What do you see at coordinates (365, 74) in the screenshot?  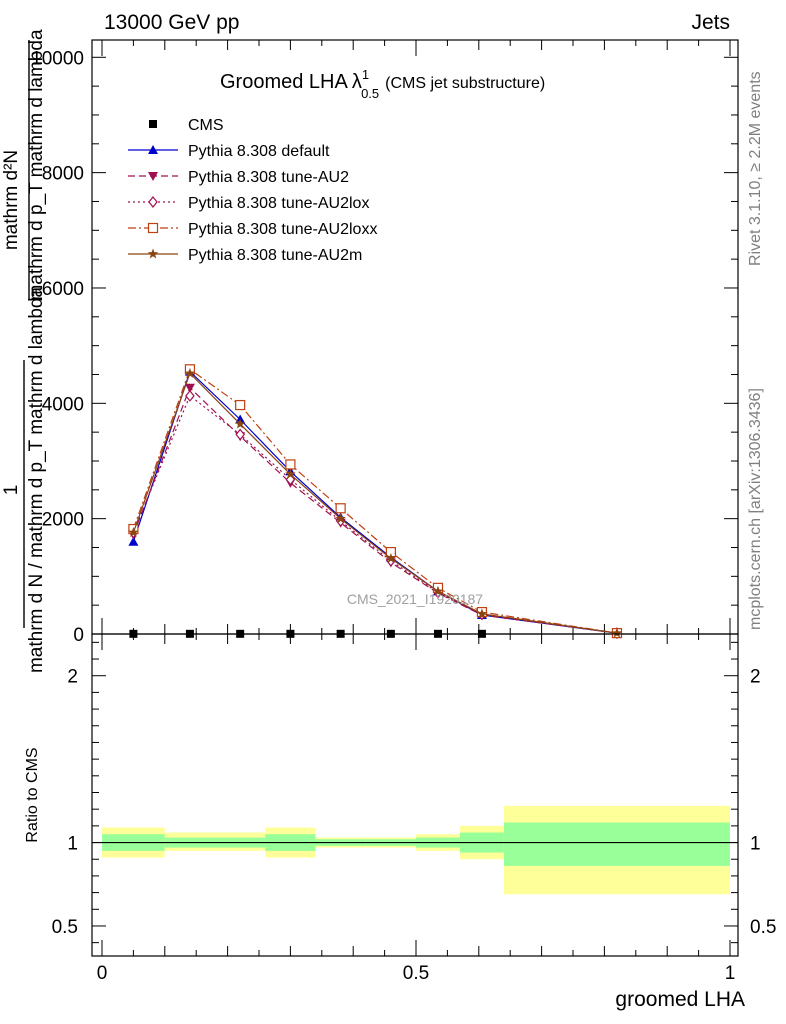 I see `title-sup: 1` at bounding box center [365, 74].